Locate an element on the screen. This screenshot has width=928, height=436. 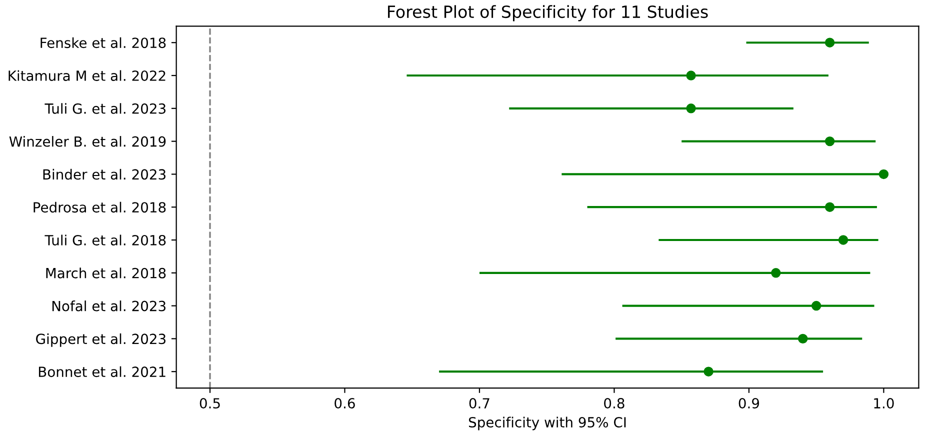
y-tick-label: Tuli G. et al. 2018 is located at coordinates (105, 240).